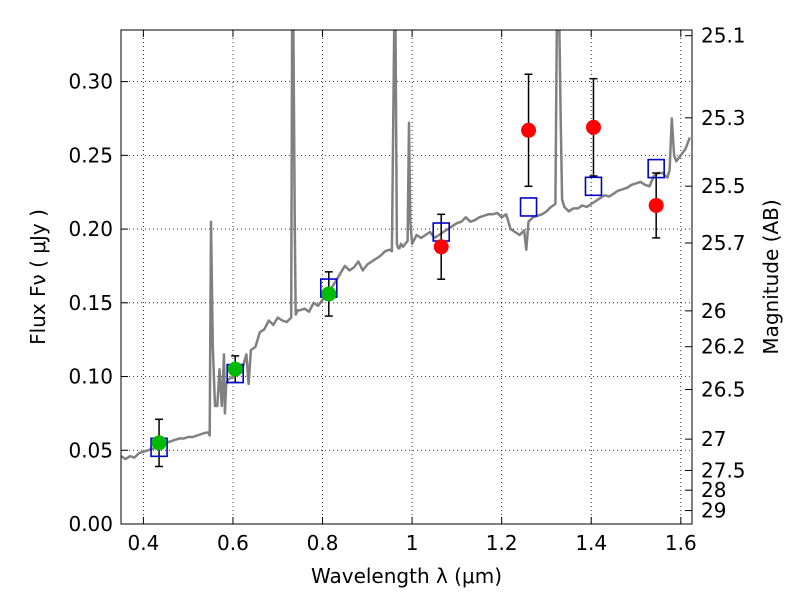 Image resolution: width=800 pixels, height=600 pixels. Describe the element at coordinates (681, 543) in the screenshot. I see `x-tick-label: 1.6` at that location.